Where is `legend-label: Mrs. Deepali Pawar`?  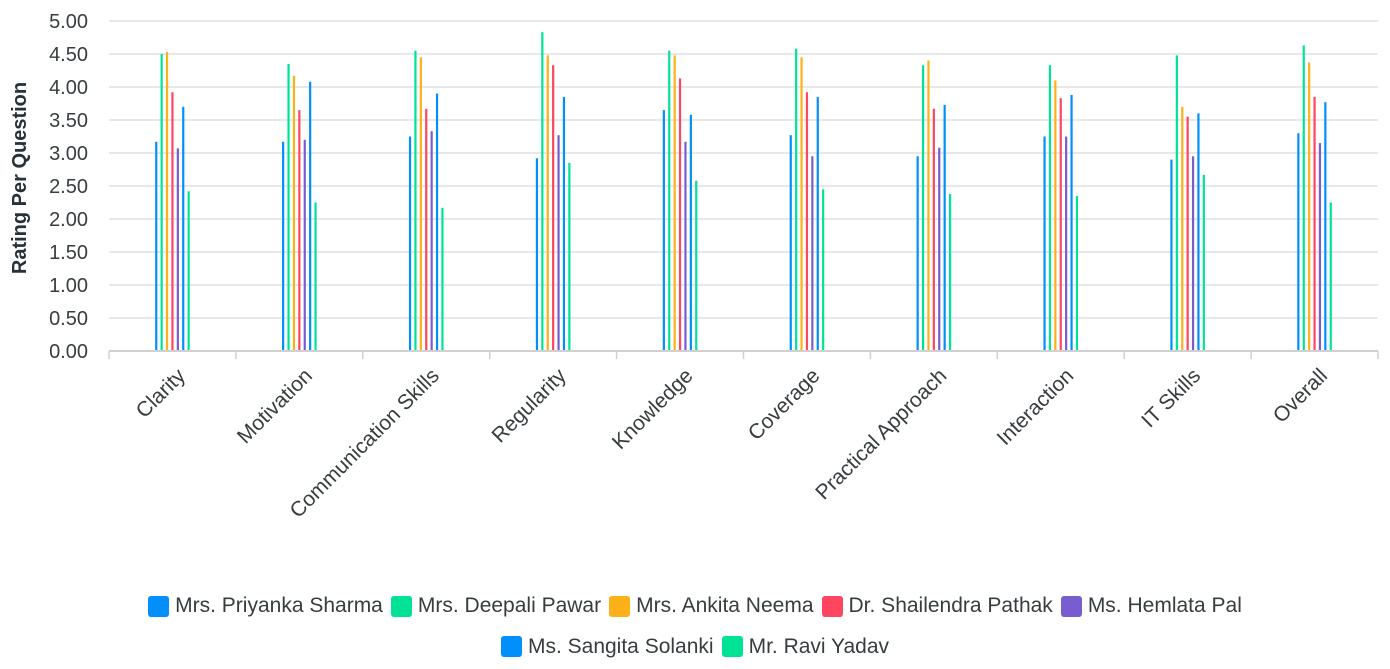 legend-label: Mrs. Deepali Pawar is located at coordinates (509, 605).